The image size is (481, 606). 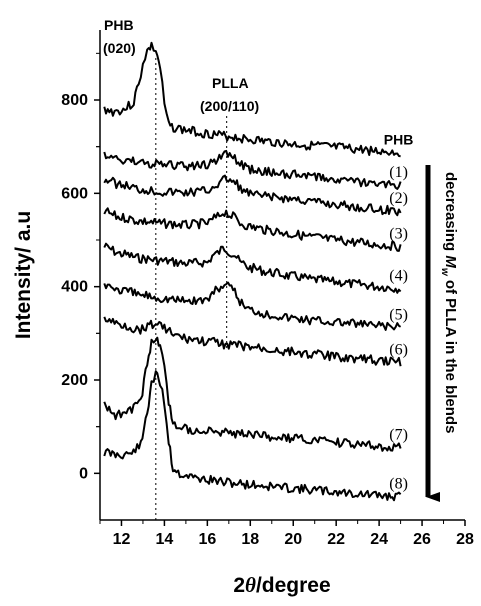 I want to click on series-label: (2), so click(x=398, y=198).